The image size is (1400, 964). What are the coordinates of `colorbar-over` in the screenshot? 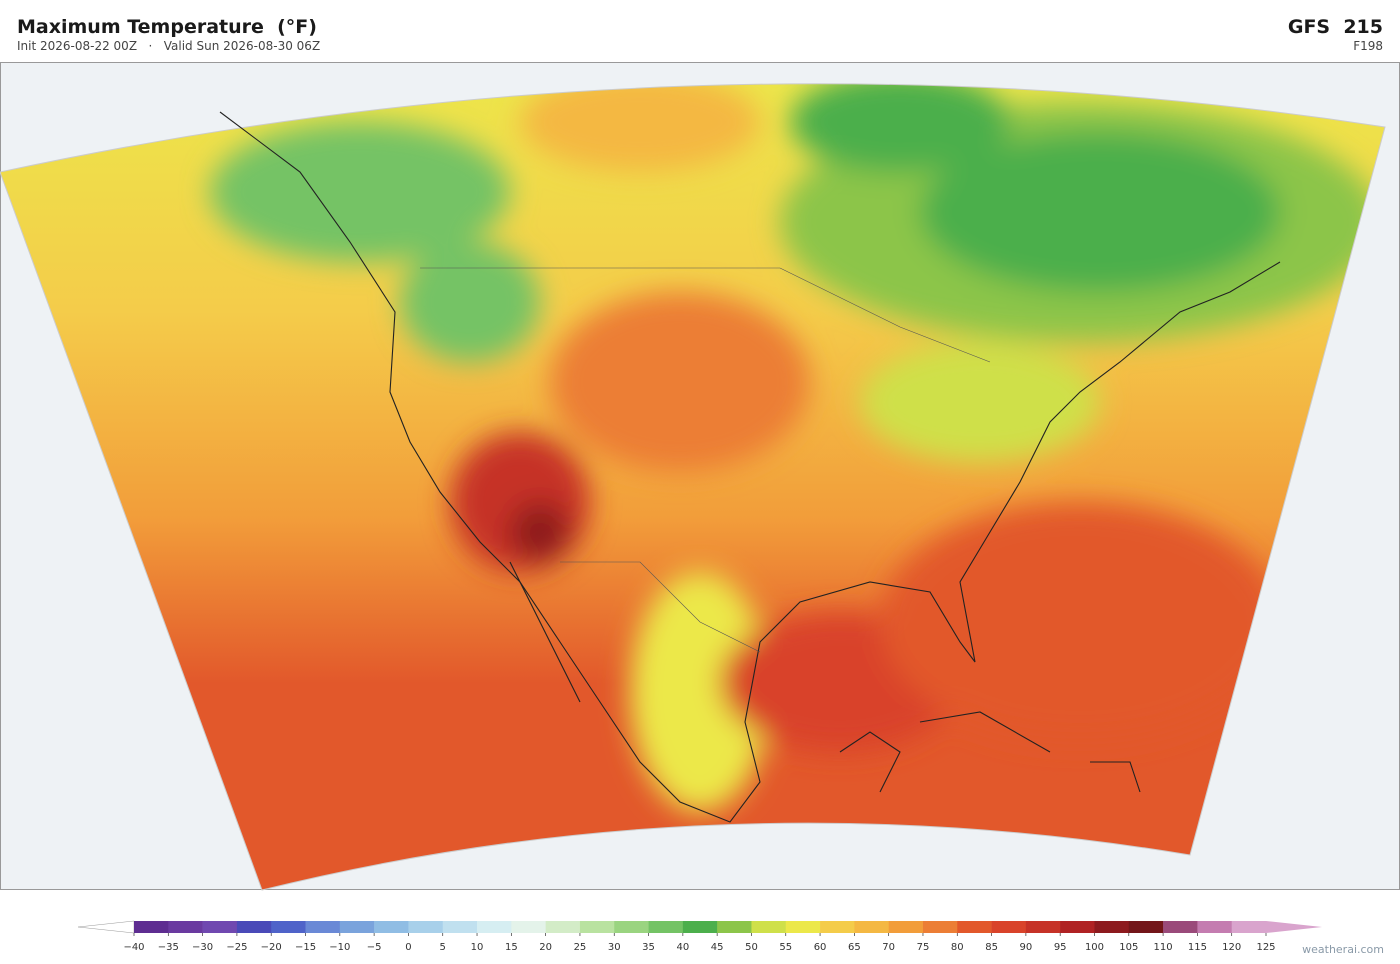 It's located at (1294, 927).